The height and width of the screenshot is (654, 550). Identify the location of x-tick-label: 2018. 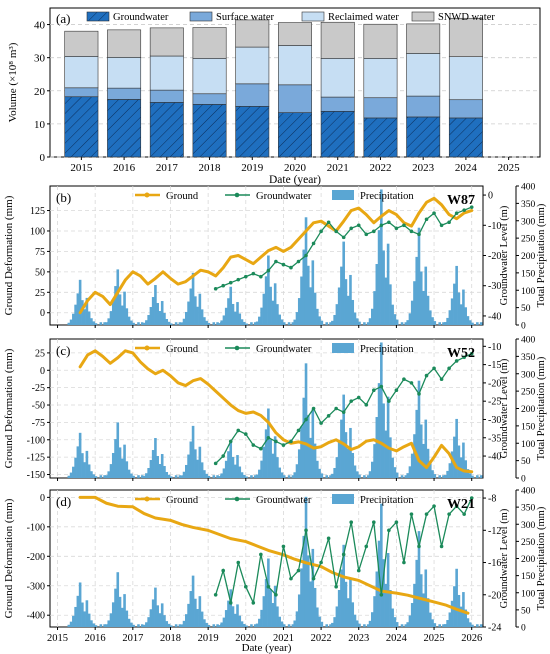
(210, 168).